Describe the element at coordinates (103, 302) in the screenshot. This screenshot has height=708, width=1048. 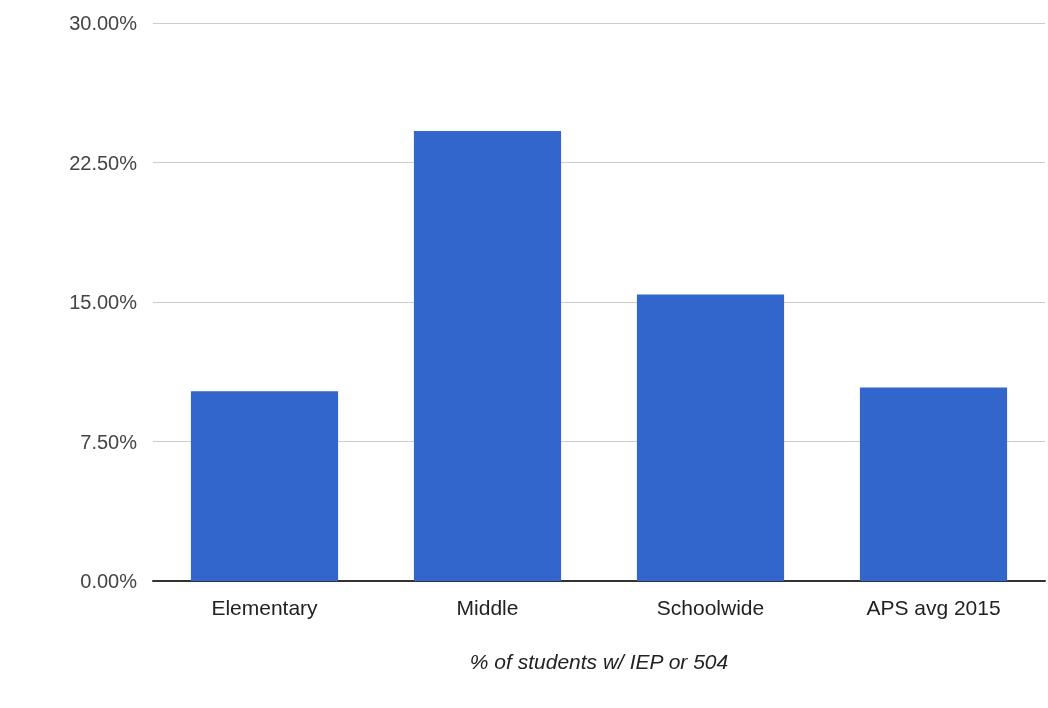
I see `y-tick-label: 15.00%` at that location.